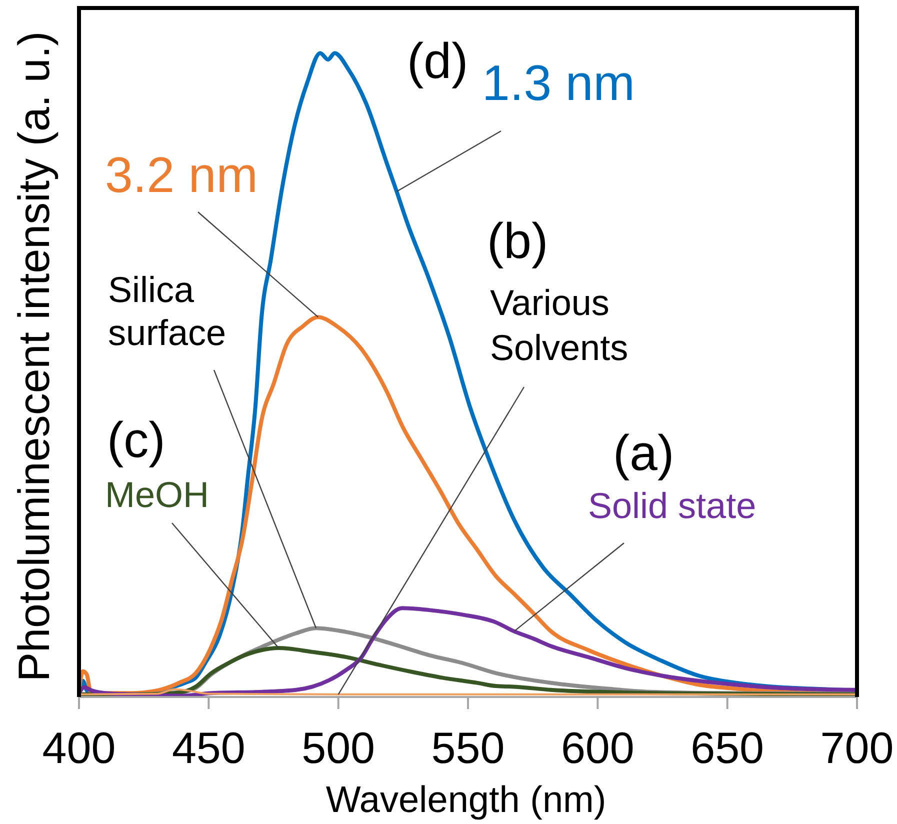  What do you see at coordinates (79, 749) in the screenshot?
I see `x-tick-label: 400` at bounding box center [79, 749].